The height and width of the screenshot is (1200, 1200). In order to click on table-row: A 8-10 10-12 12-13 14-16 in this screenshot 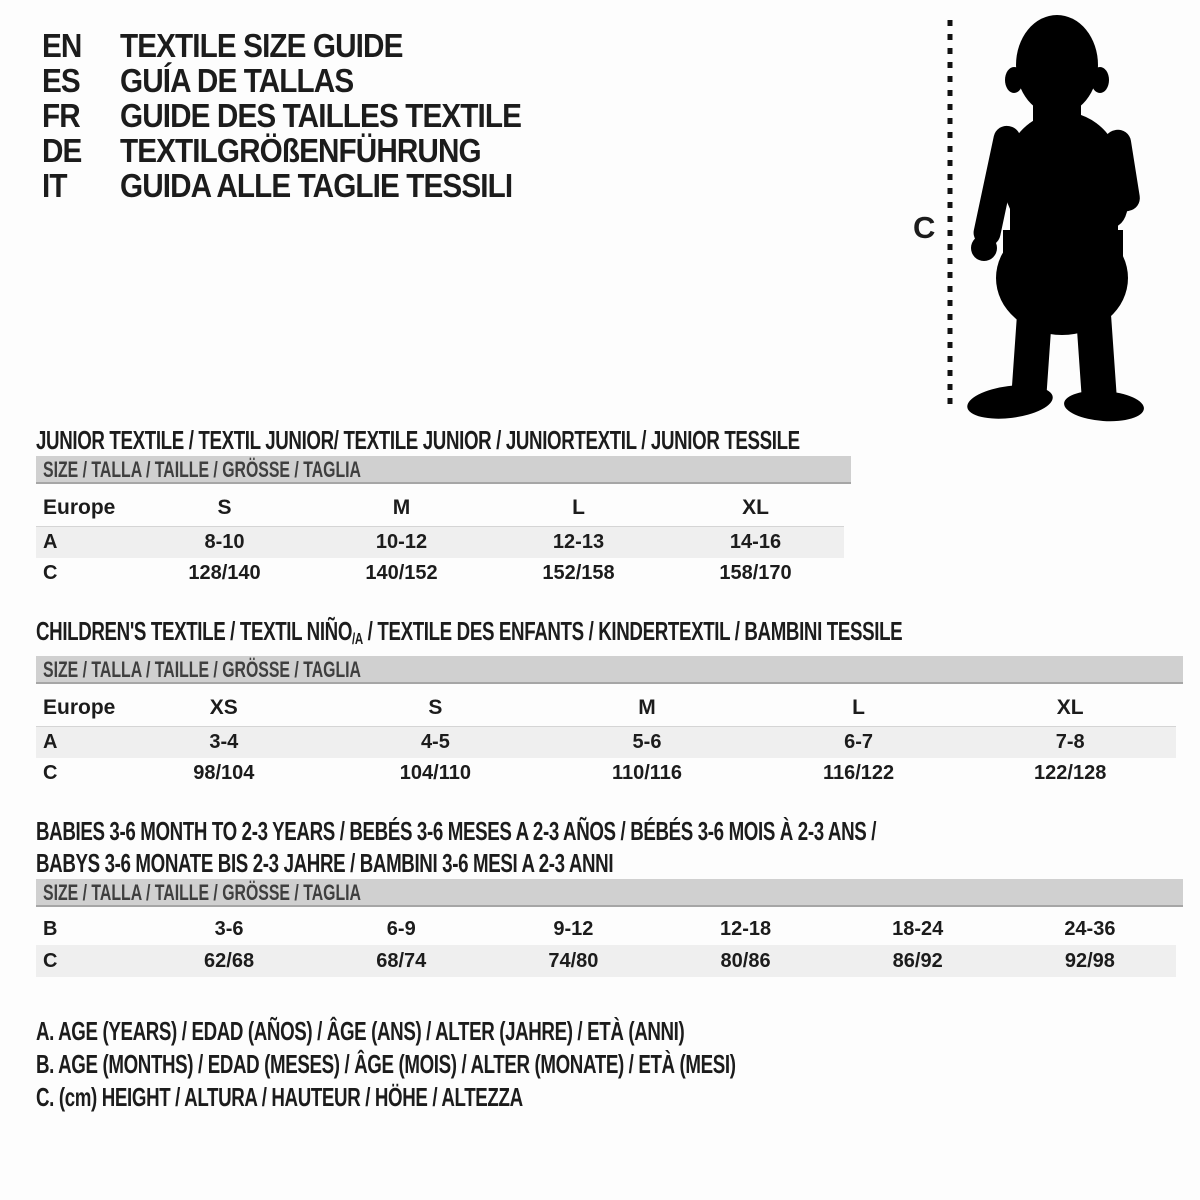, I will do `click(440, 542)`.